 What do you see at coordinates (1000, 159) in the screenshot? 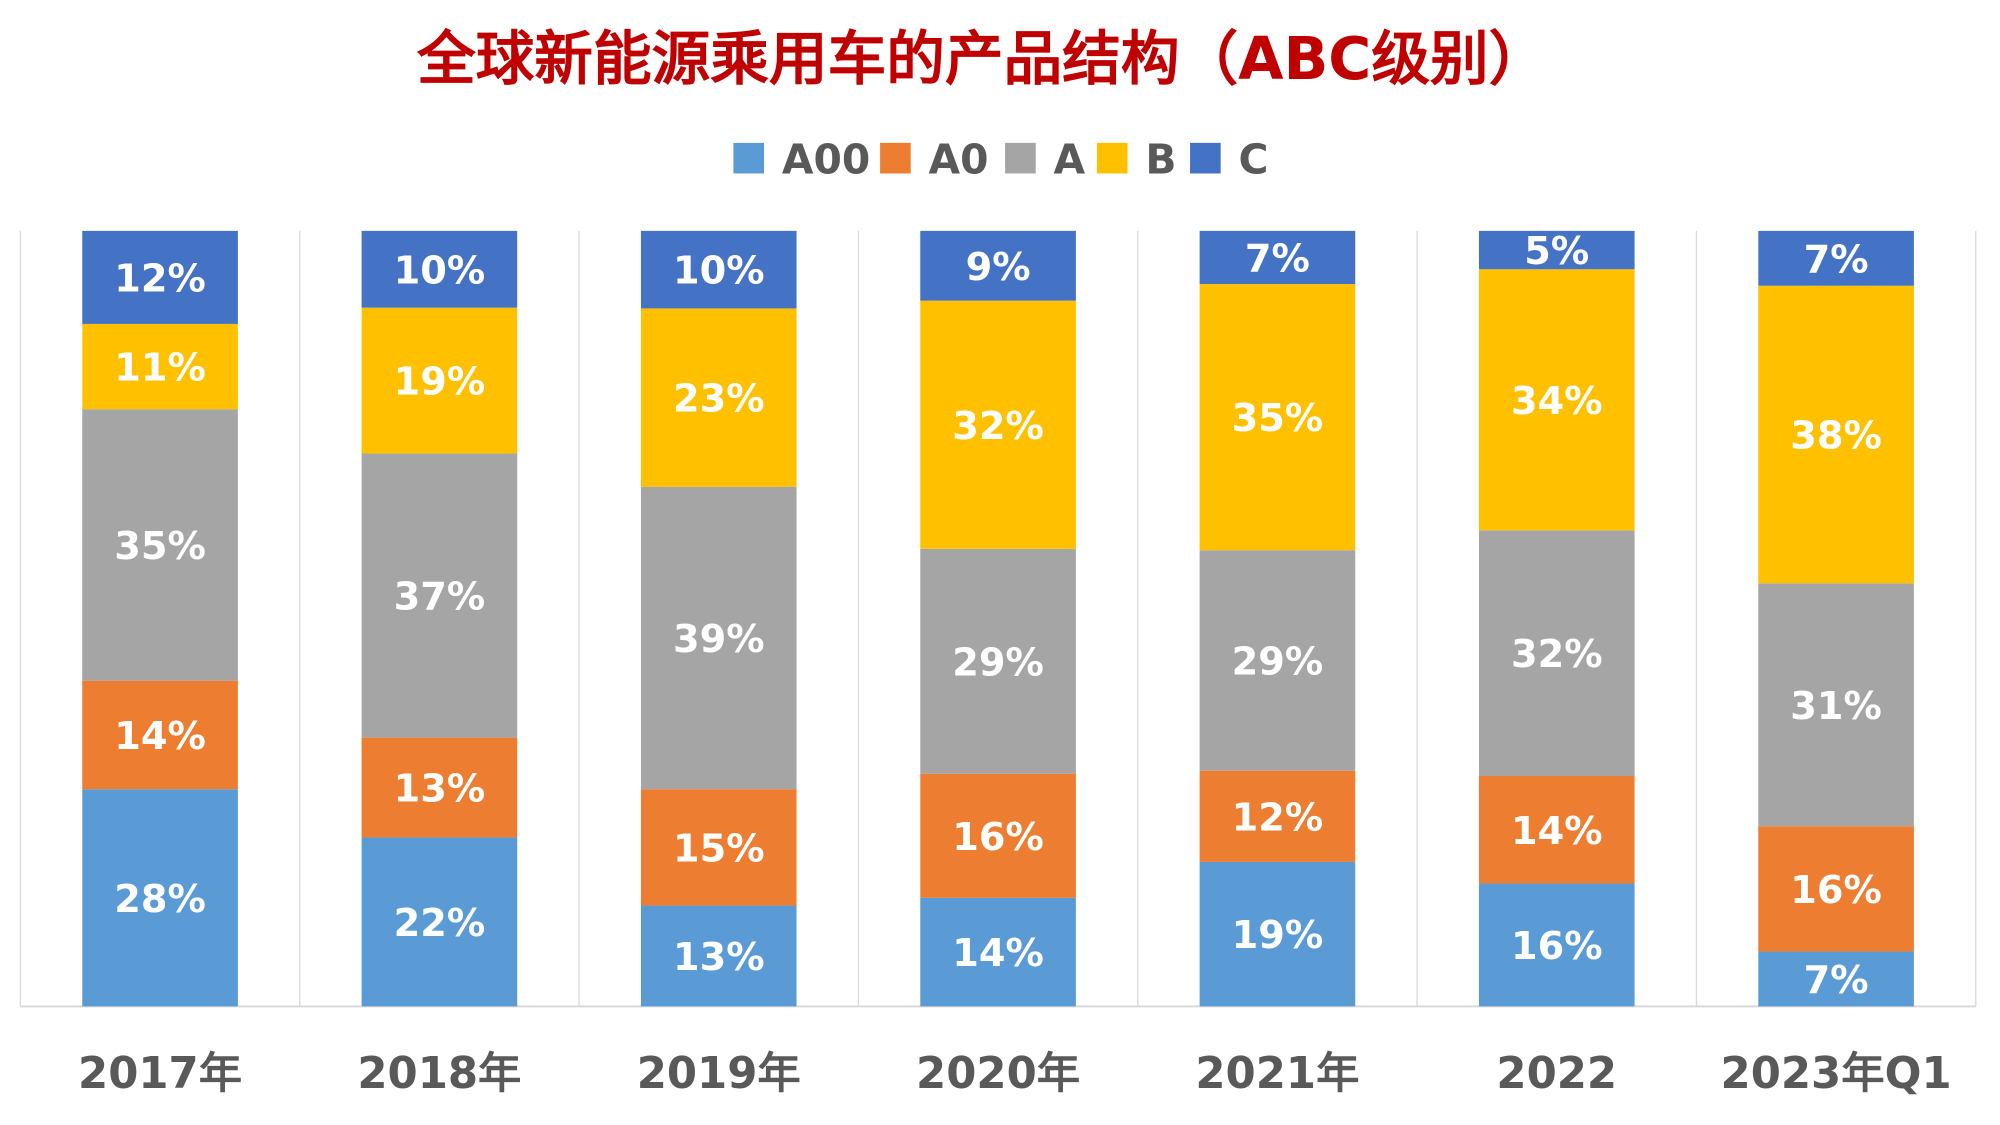
I see `legend: A00 A0 A B C` at bounding box center [1000, 159].